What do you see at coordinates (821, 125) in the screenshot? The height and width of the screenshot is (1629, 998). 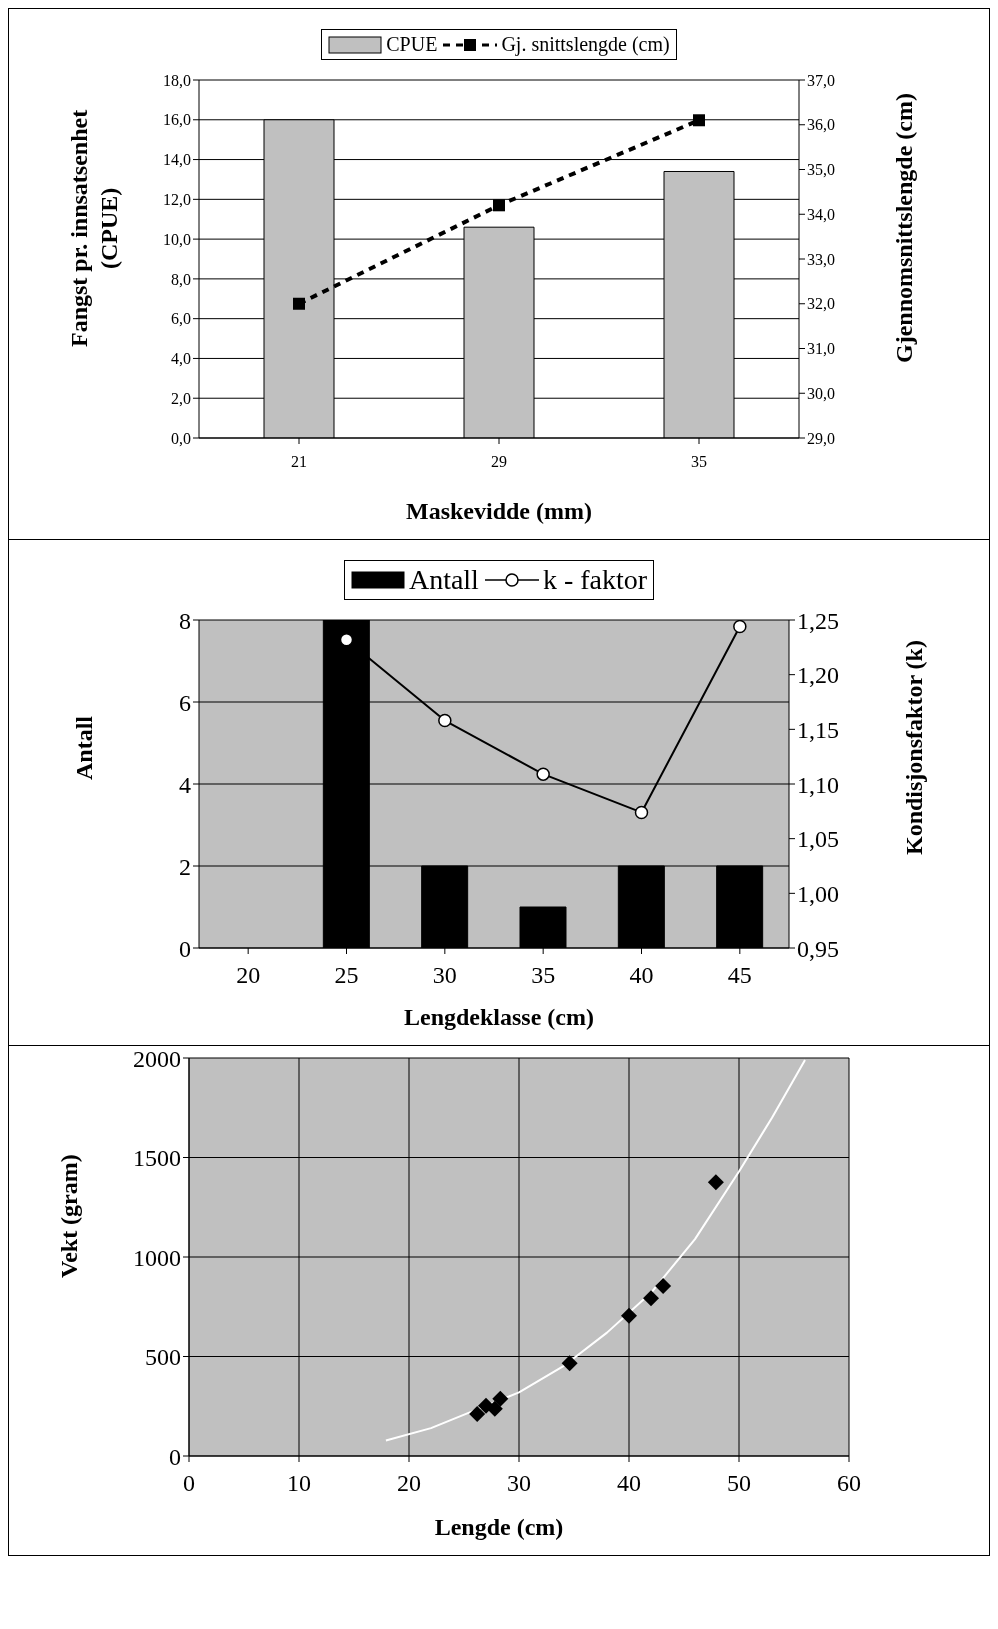 I see `y2-tick-label: 36,0` at bounding box center [821, 125].